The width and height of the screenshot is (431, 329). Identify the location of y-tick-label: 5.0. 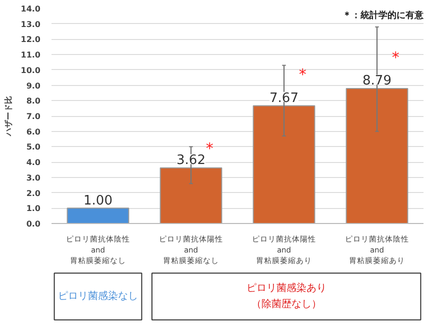
(33, 147).